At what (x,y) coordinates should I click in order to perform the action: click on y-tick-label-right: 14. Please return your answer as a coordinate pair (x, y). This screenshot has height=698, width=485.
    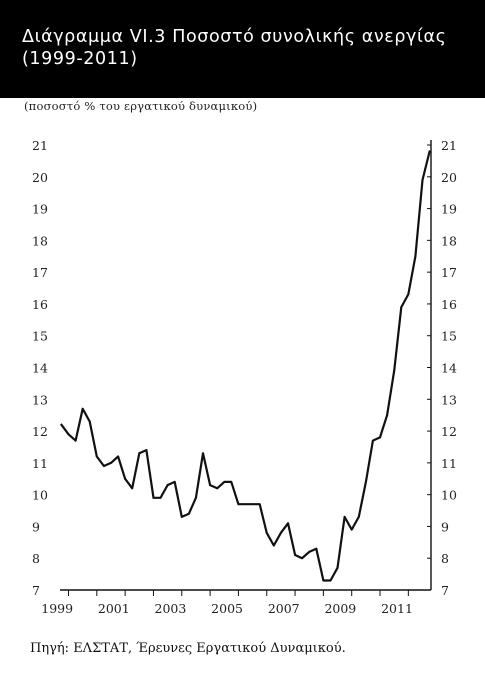
    Looking at the image, I should click on (449, 368).